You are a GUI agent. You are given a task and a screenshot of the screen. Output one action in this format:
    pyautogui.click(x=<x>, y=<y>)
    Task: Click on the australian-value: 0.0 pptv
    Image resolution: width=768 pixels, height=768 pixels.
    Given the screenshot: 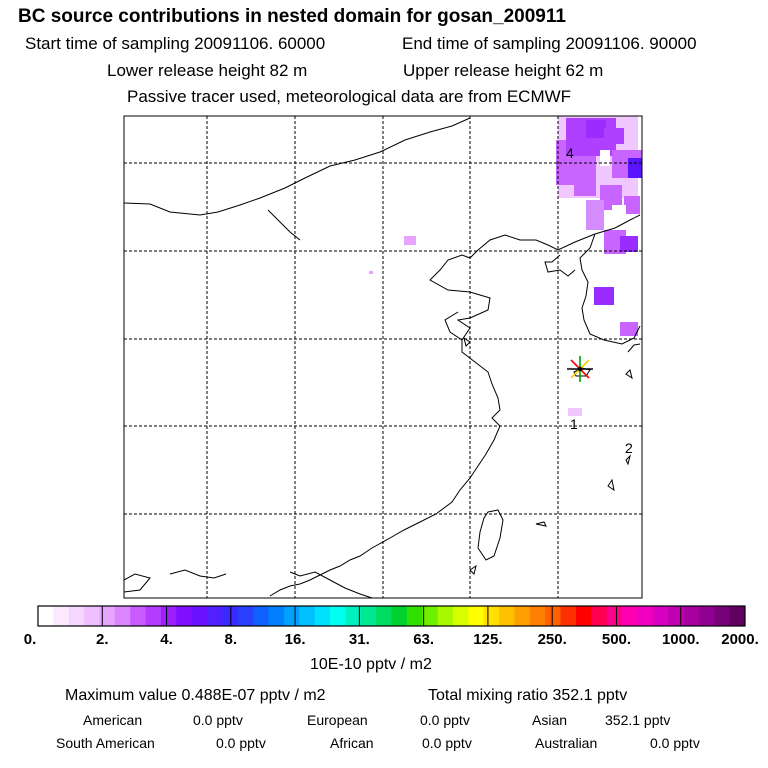 What is the action you would take?
    pyautogui.click(x=675, y=743)
    